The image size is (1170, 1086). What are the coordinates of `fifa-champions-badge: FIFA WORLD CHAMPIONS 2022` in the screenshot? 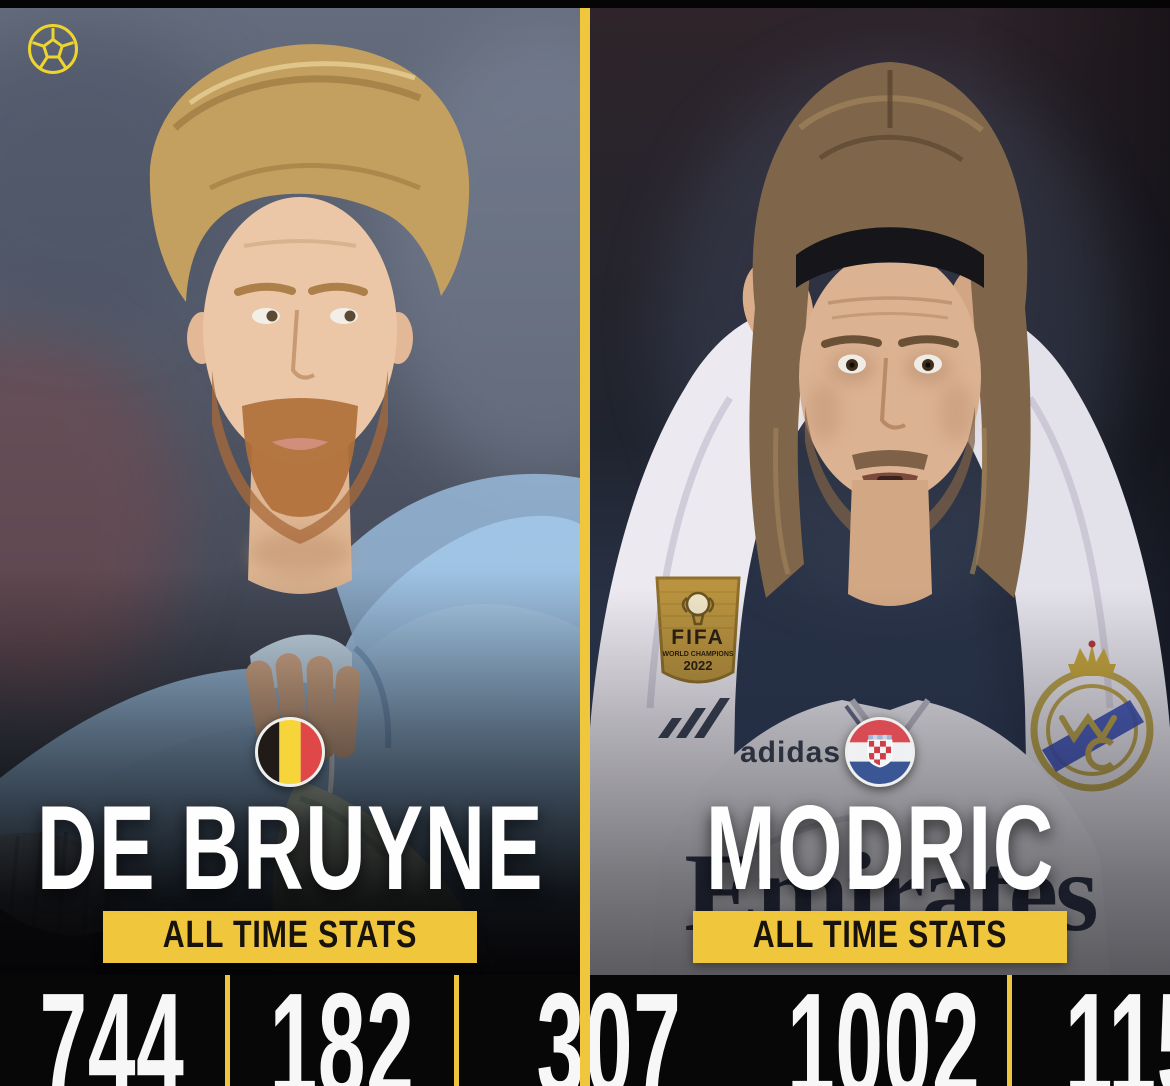 It's located at (698, 630).